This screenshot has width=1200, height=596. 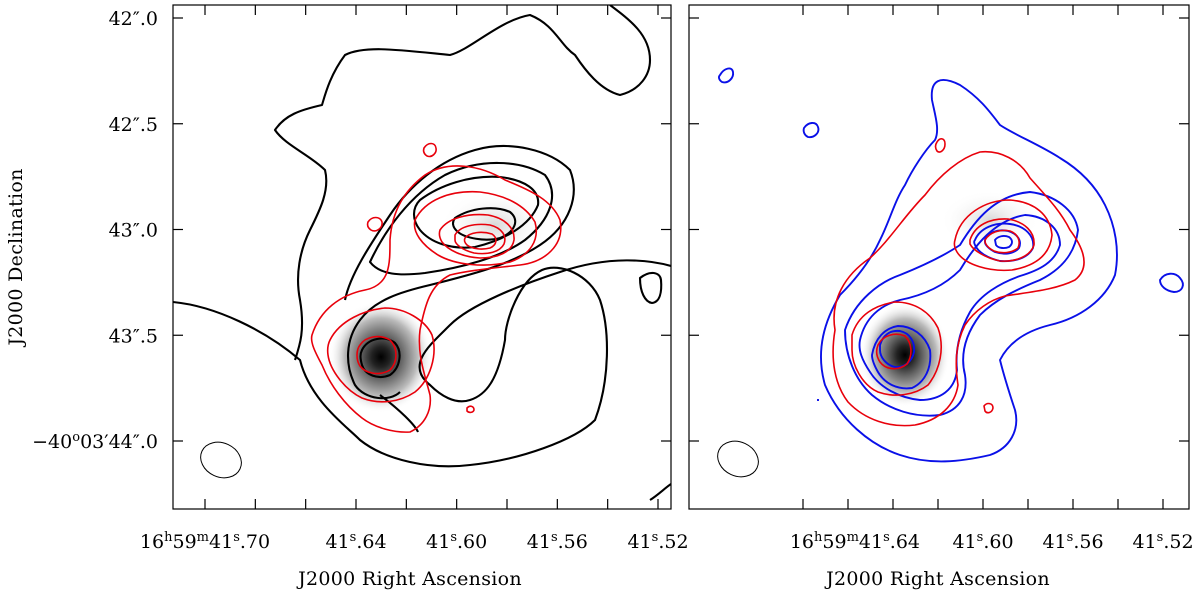 What do you see at coordinates (436, 299) in the screenshot?
I see `left-red-contour-outer` at bounding box center [436, 299].